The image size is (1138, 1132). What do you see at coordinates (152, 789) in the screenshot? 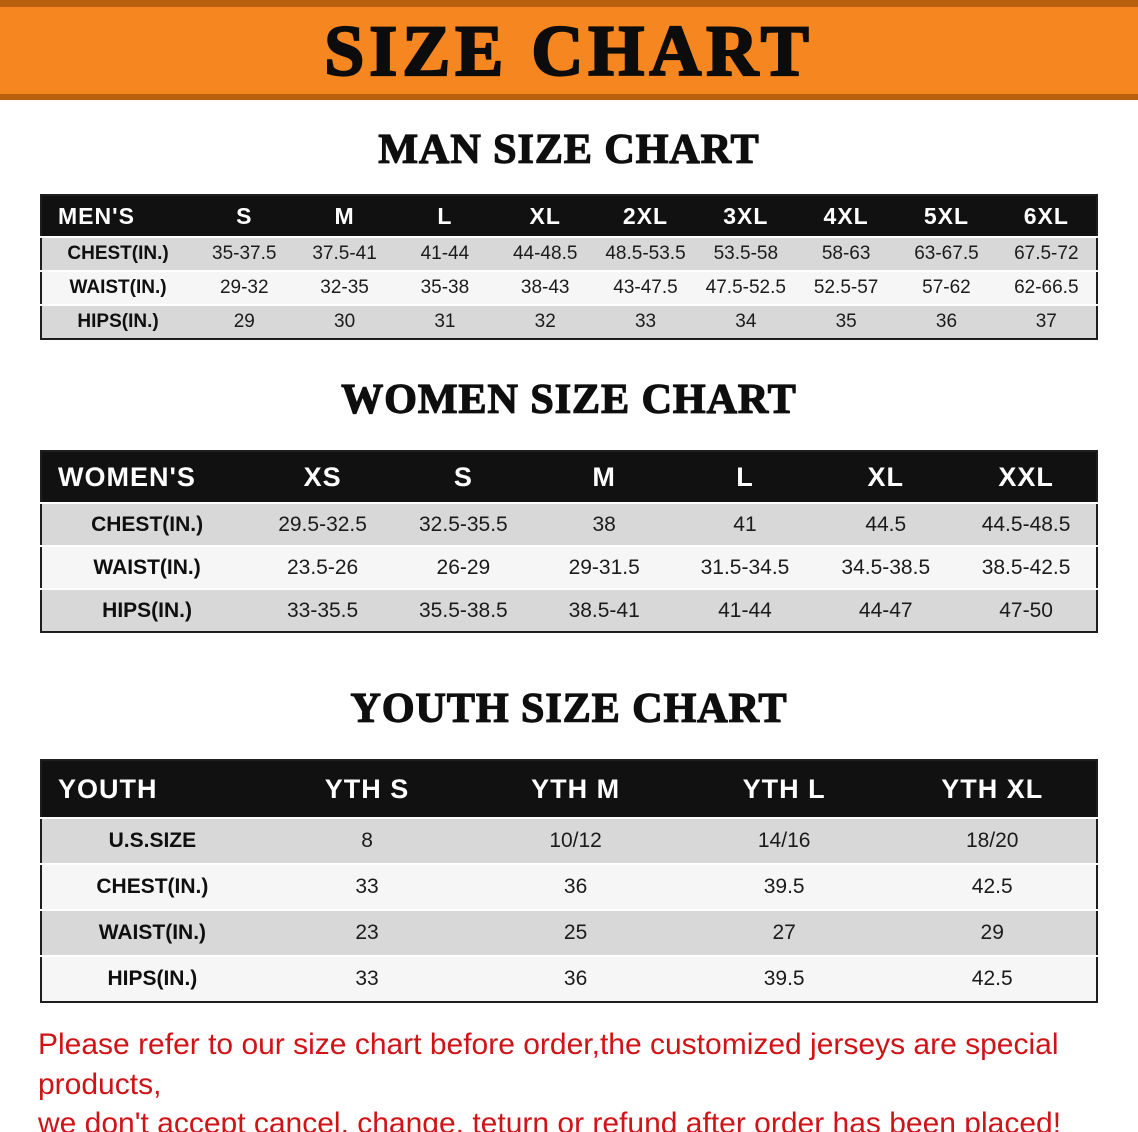
I see `row-label-header: YOUTH` at bounding box center [152, 789].